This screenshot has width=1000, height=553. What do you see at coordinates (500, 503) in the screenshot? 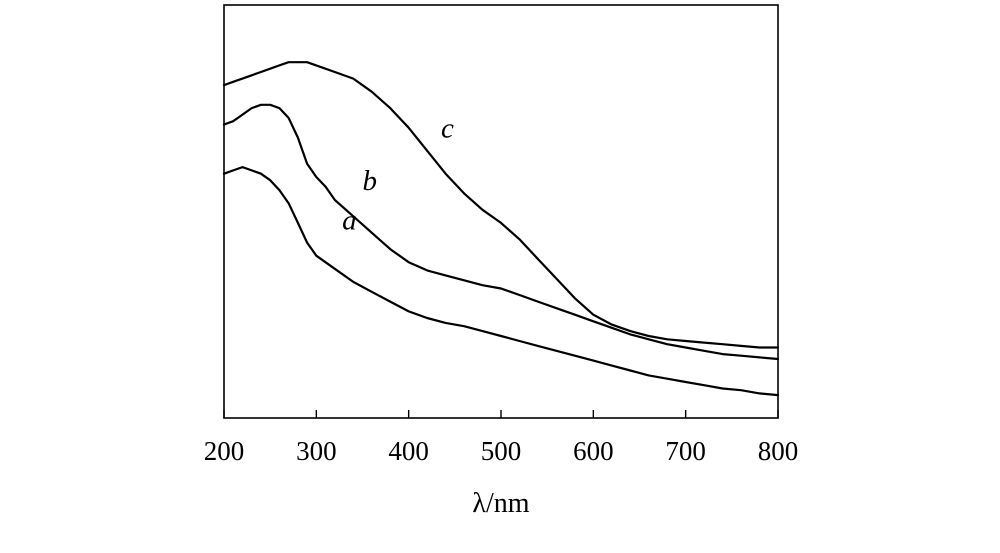
I see `x-axis-label: λ/nm` at bounding box center [500, 503].